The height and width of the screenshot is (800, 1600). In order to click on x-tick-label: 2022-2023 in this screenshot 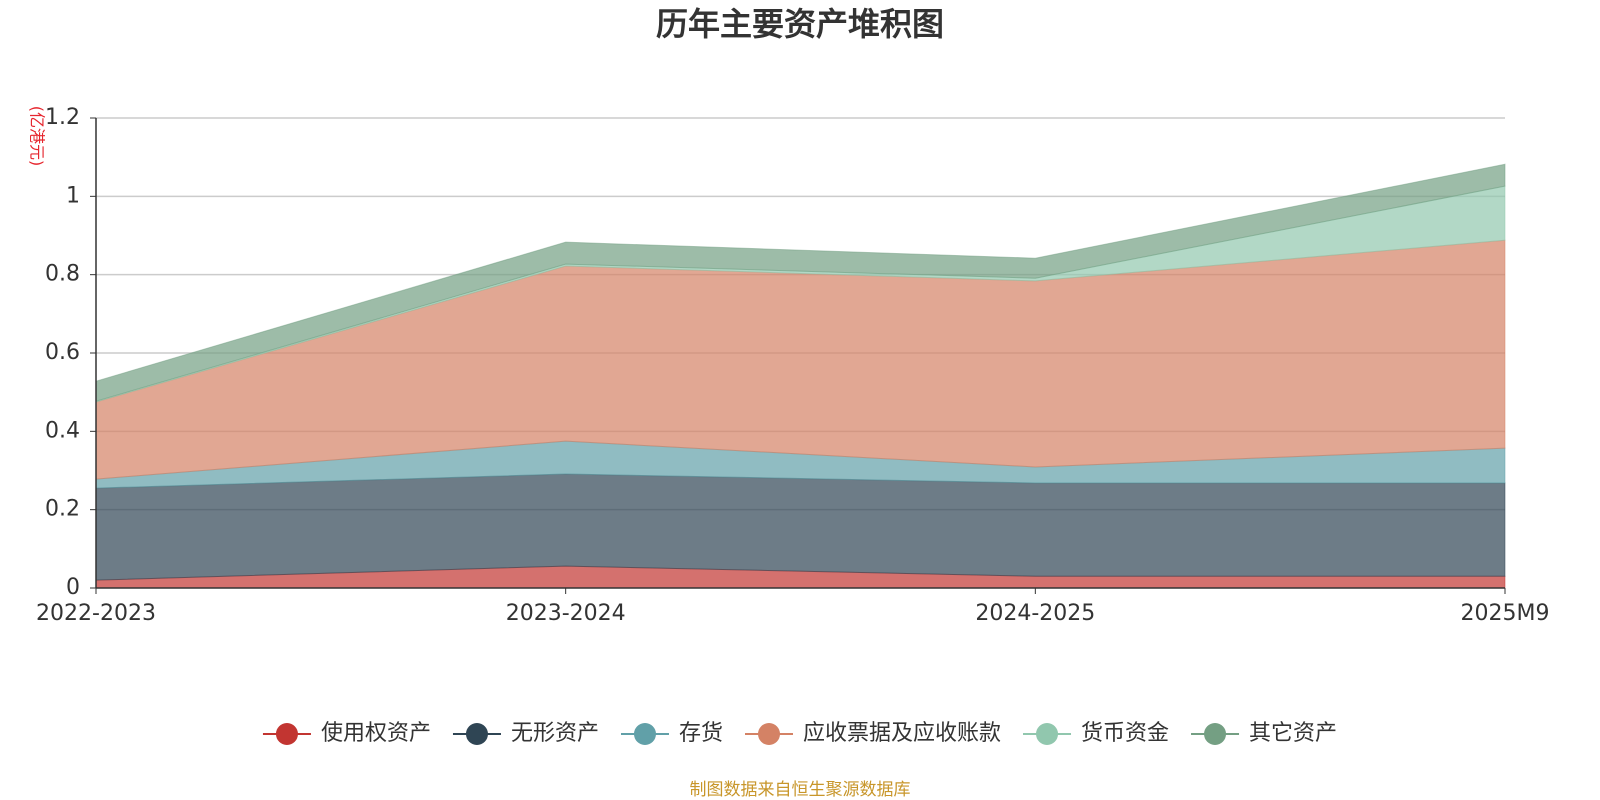, I will do `click(96, 613)`.